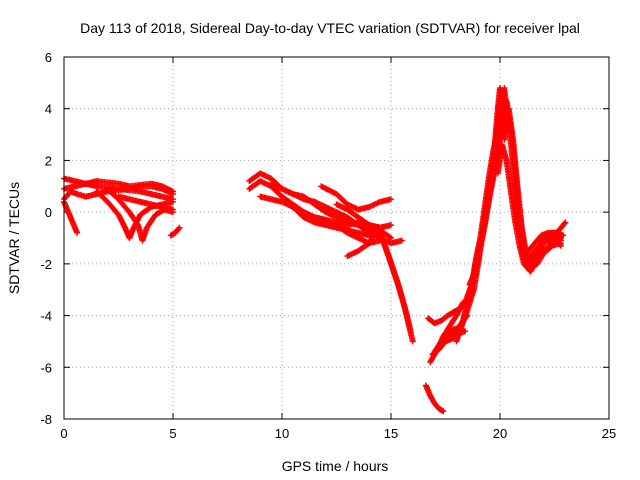 Image resolution: width=640 pixels, height=480 pixels. I want to click on y-tick-label: -8, so click(46, 419).